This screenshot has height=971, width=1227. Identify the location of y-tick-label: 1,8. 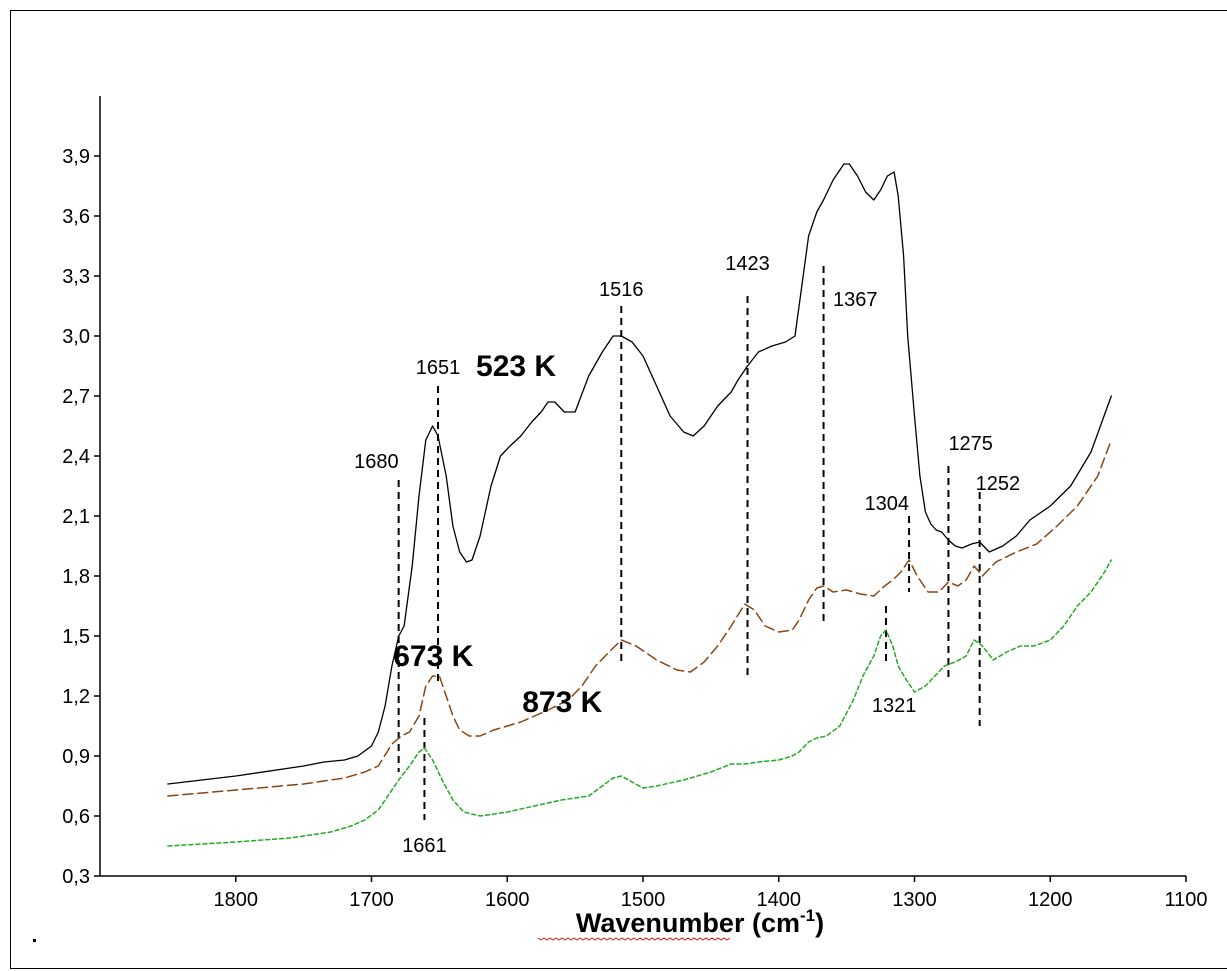
(76, 577).